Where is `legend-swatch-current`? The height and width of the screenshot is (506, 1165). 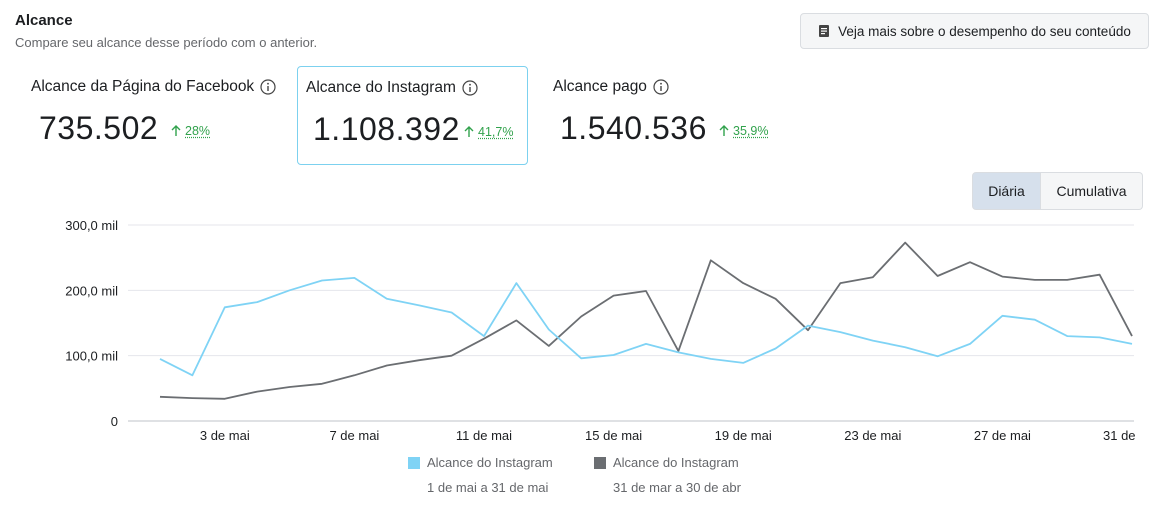 legend-swatch-current is located at coordinates (414, 463).